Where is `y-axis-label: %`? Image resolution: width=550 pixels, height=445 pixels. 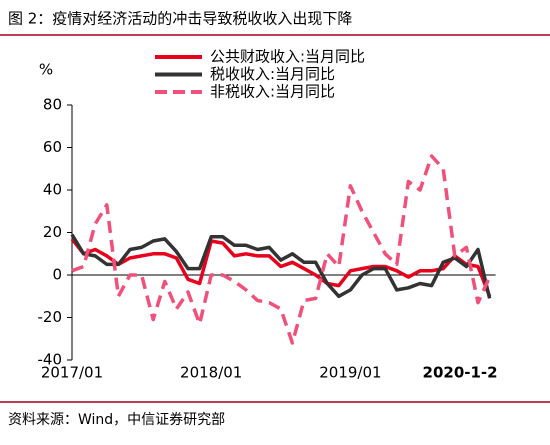
y-axis-label: % is located at coordinates (46, 70).